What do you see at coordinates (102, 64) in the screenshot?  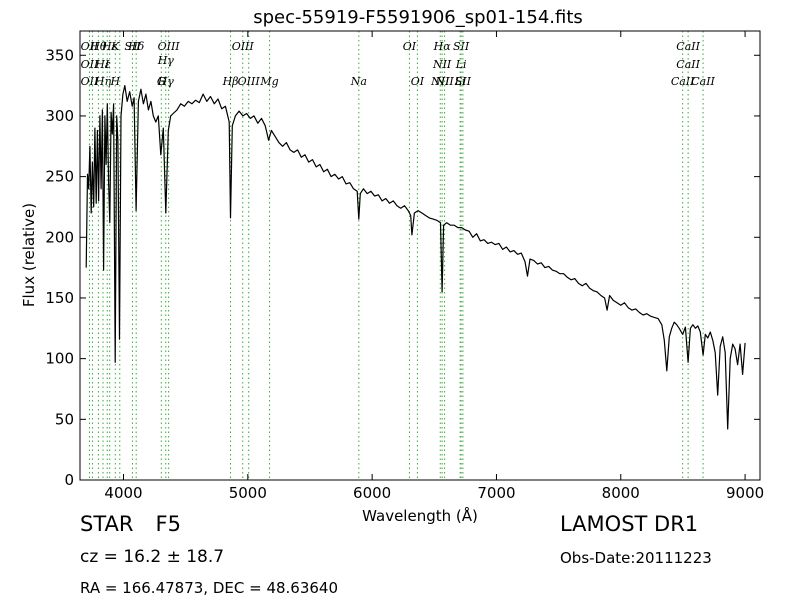 I see `spectral-line-label-mid: Hε` at bounding box center [102, 64].